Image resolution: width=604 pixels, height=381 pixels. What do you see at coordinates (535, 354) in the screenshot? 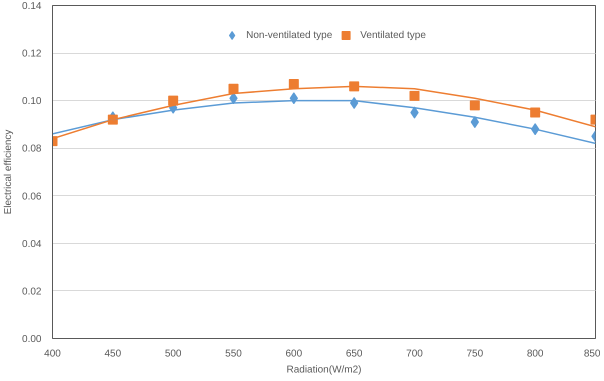
I see `x-tick-label: 800` at bounding box center [535, 354].